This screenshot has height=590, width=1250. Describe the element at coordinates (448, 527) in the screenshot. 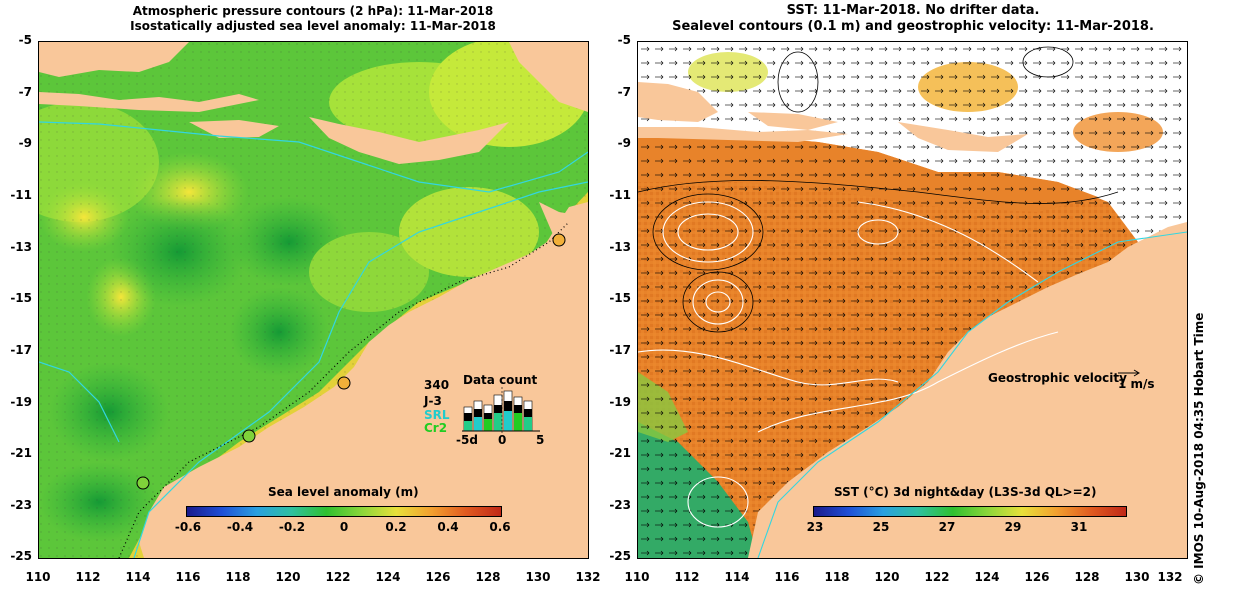

I see `colorbar-tick: 0.4` at that location.